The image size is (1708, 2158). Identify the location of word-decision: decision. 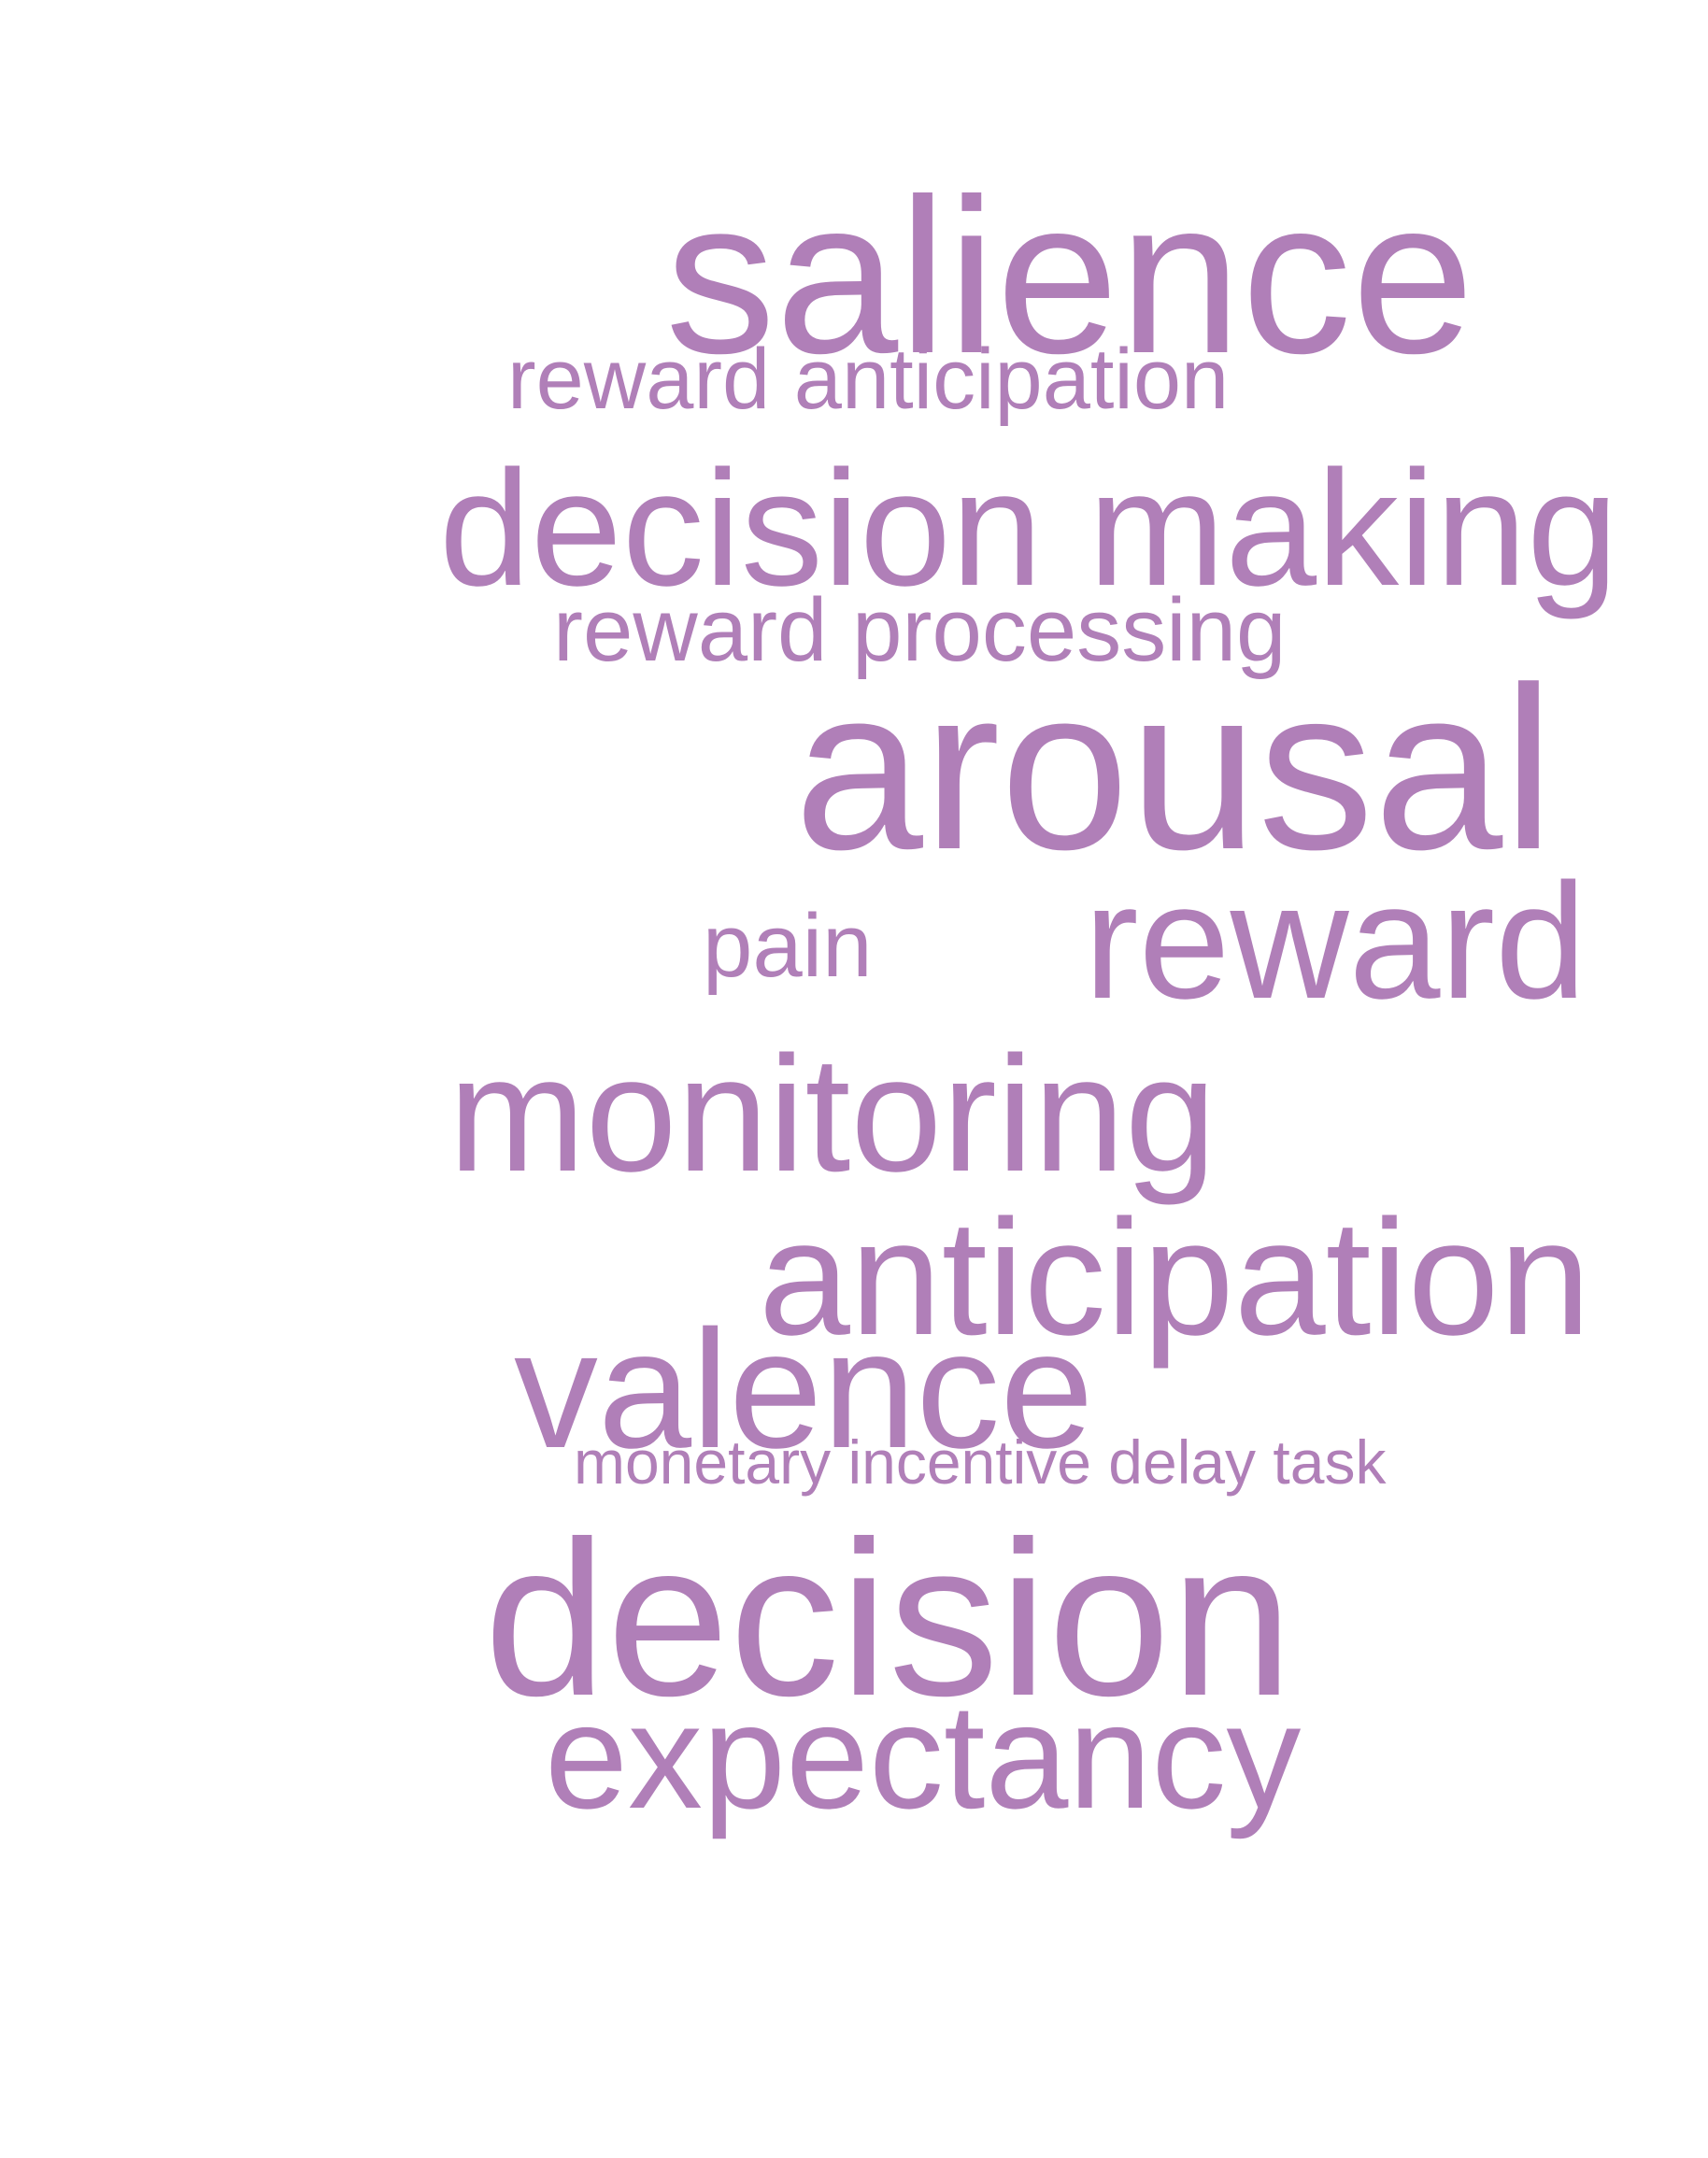
(888, 1619).